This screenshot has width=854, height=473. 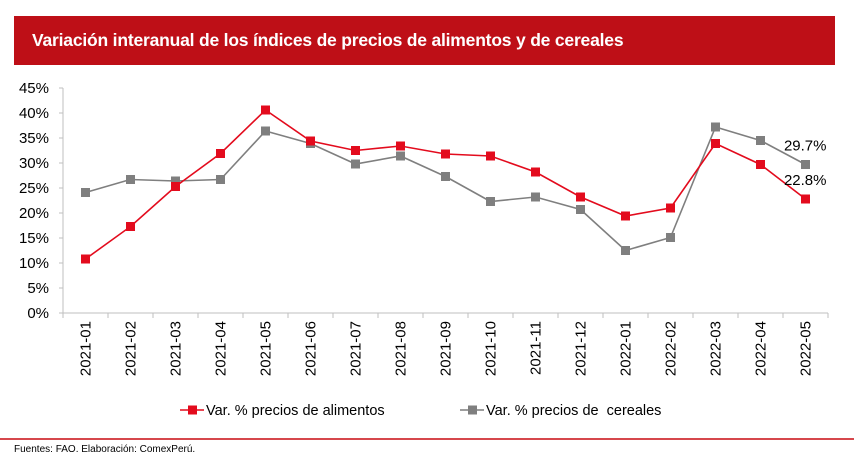 I want to click on legend-item-cereales: Var. % precios de cereales, so click(x=560, y=411).